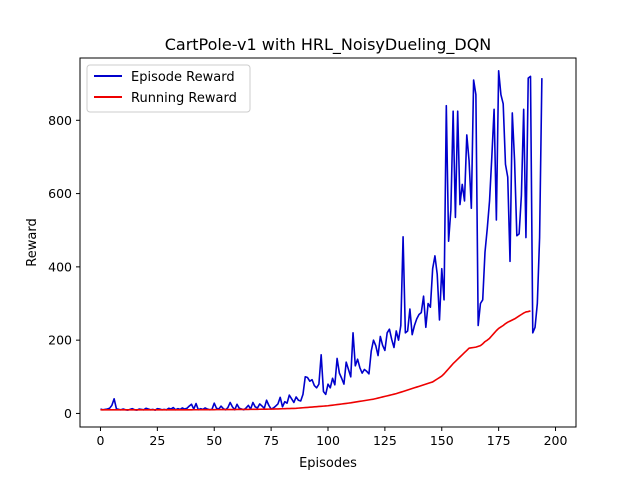  I want to click on x-tick-label: 75, so click(271, 440).